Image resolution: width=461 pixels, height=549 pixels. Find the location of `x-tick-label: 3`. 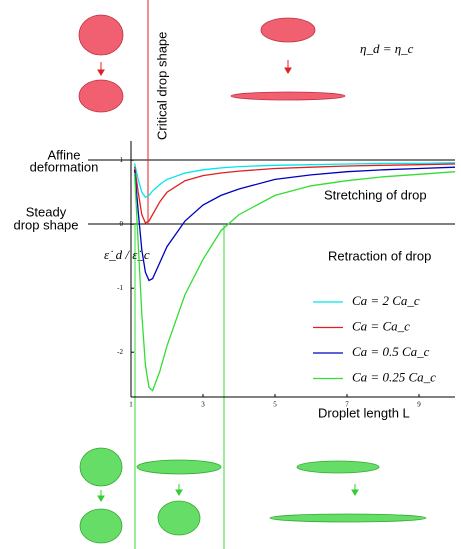

x-tick-label: 3 is located at coordinates (203, 405).